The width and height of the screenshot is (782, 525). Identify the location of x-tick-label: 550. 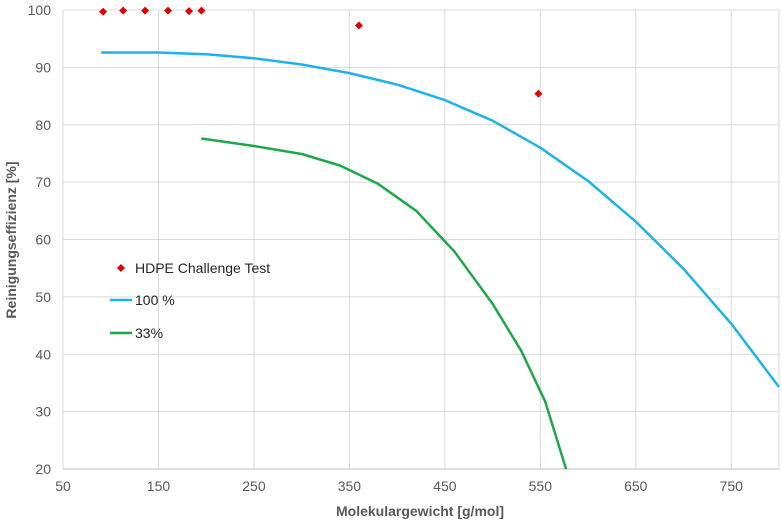
(541, 486).